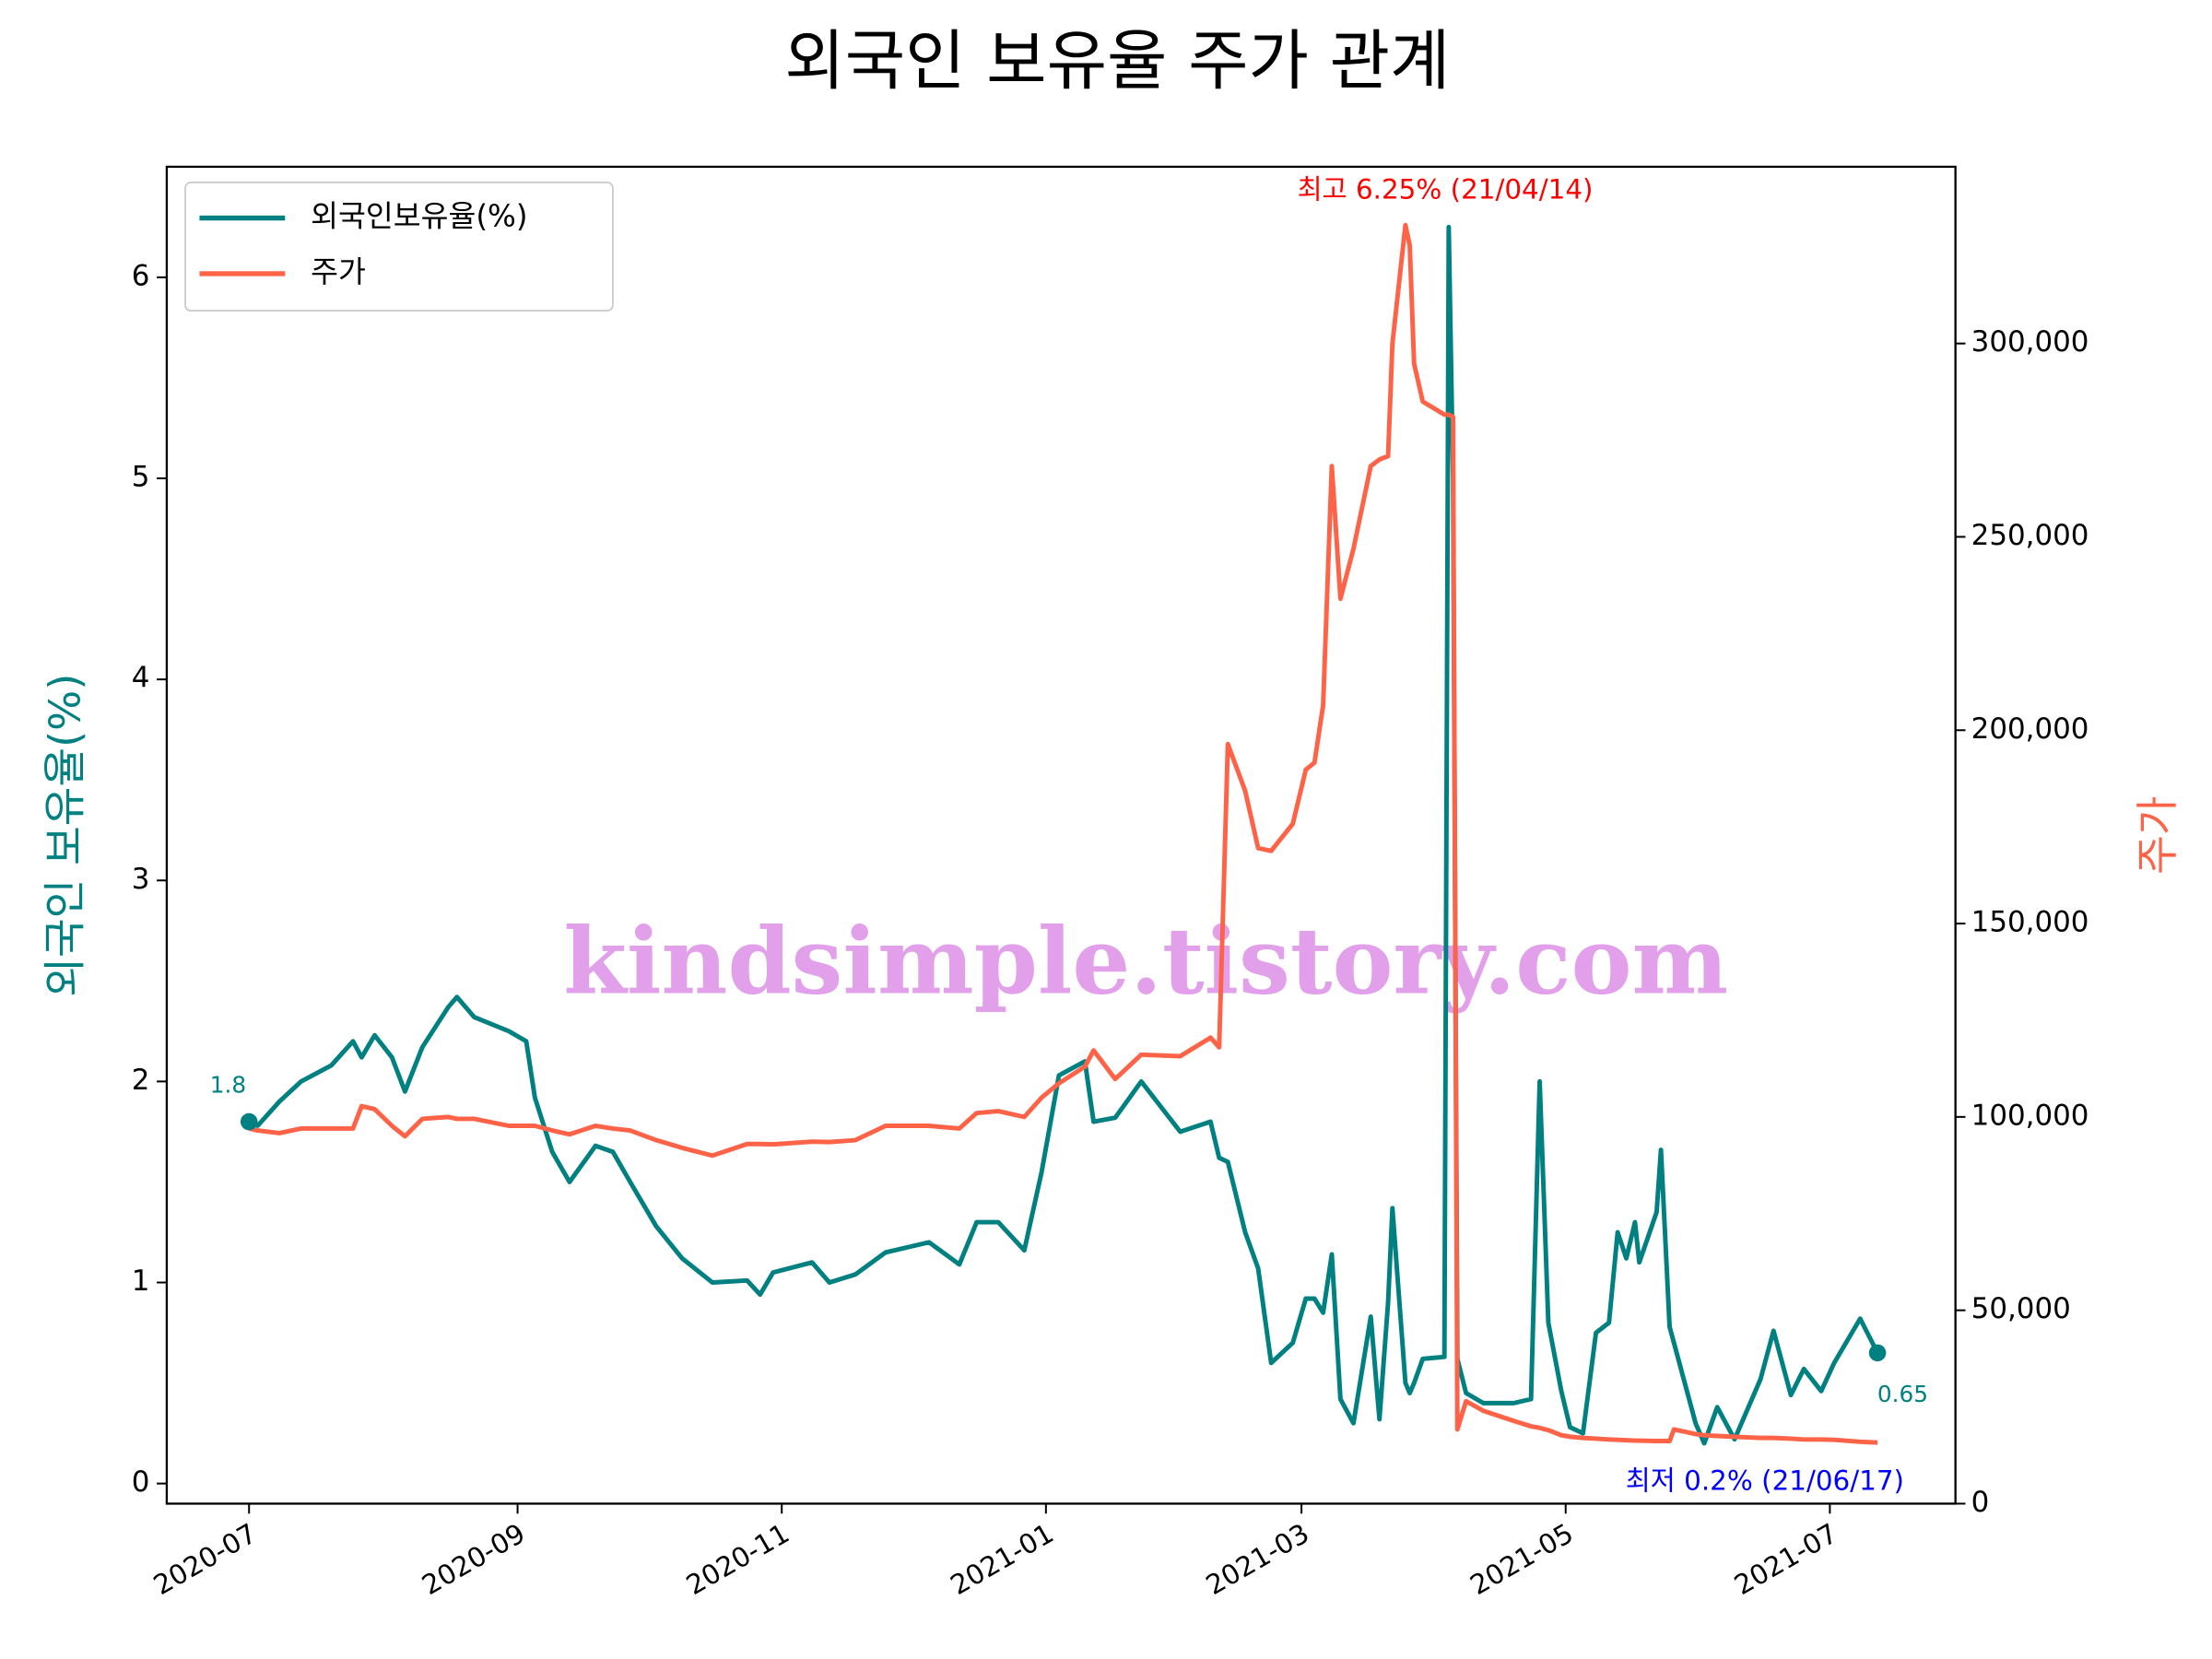 The image size is (2212, 1659). I want to click on y2-tick-label: 200,000, so click(2030, 729).